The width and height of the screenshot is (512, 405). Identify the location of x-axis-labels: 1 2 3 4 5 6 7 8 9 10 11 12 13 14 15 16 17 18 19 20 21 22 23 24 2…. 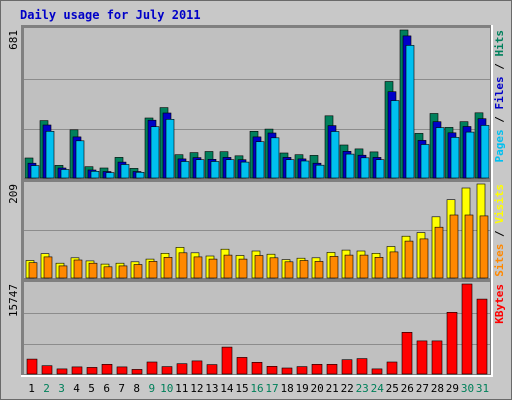
(258, 388).